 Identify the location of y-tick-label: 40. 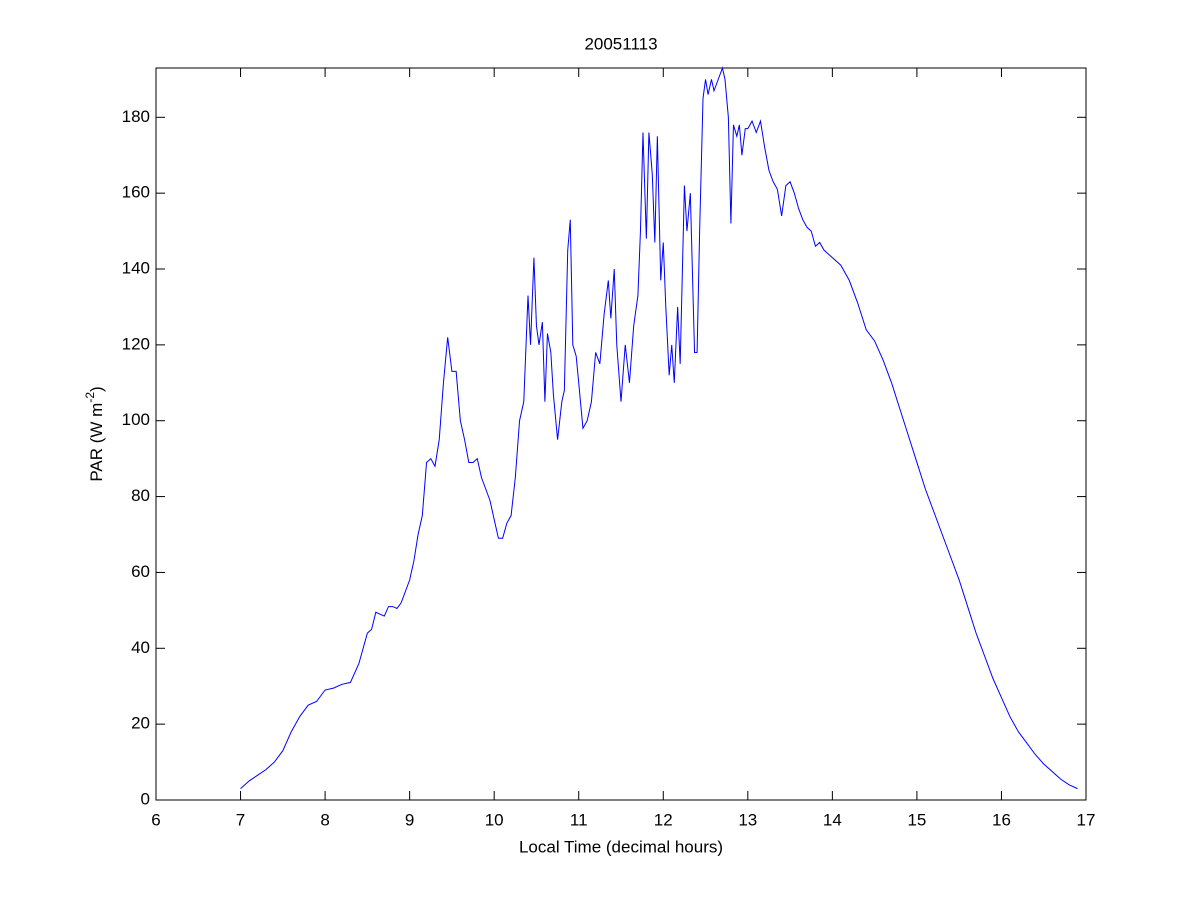
(140, 647).